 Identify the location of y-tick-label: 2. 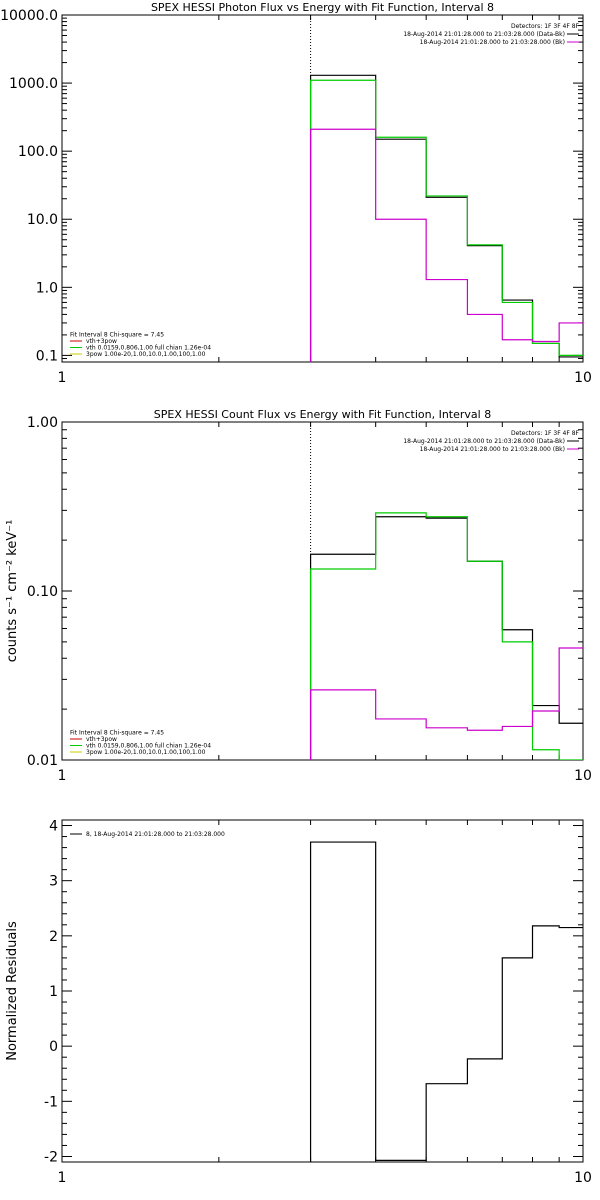
(53, 937).